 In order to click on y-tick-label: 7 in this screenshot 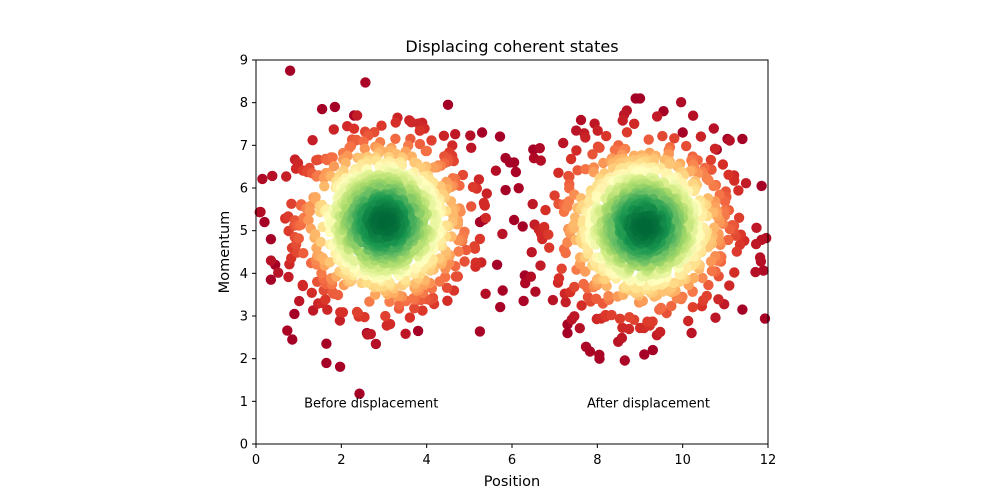, I will do `click(244, 146)`.